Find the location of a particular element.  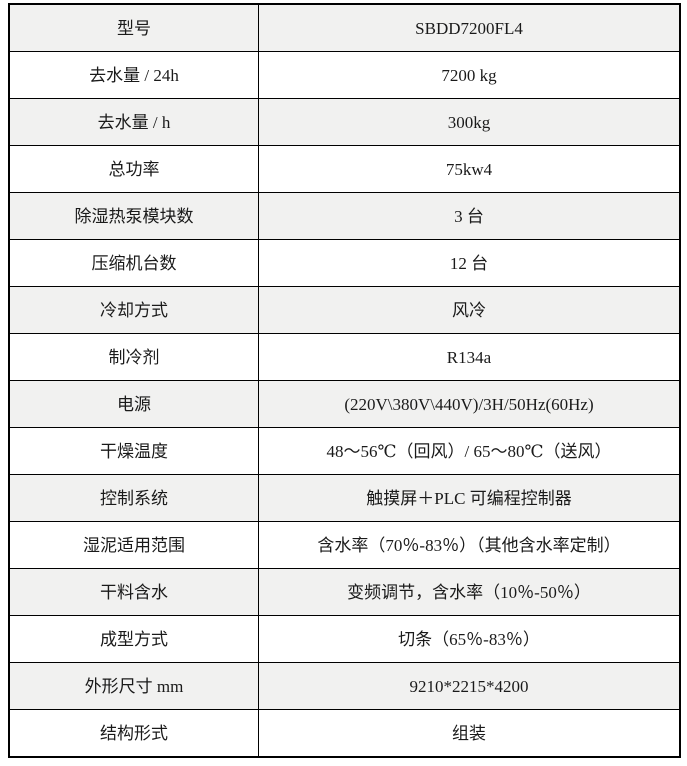

table-row: 去水量 / h 300kg is located at coordinates (344, 122).